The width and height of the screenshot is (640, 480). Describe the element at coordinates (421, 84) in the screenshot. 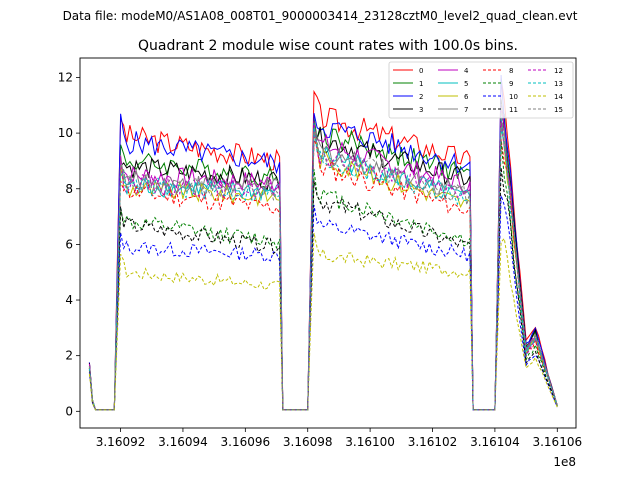

I see `legend-label-1: 1` at that location.